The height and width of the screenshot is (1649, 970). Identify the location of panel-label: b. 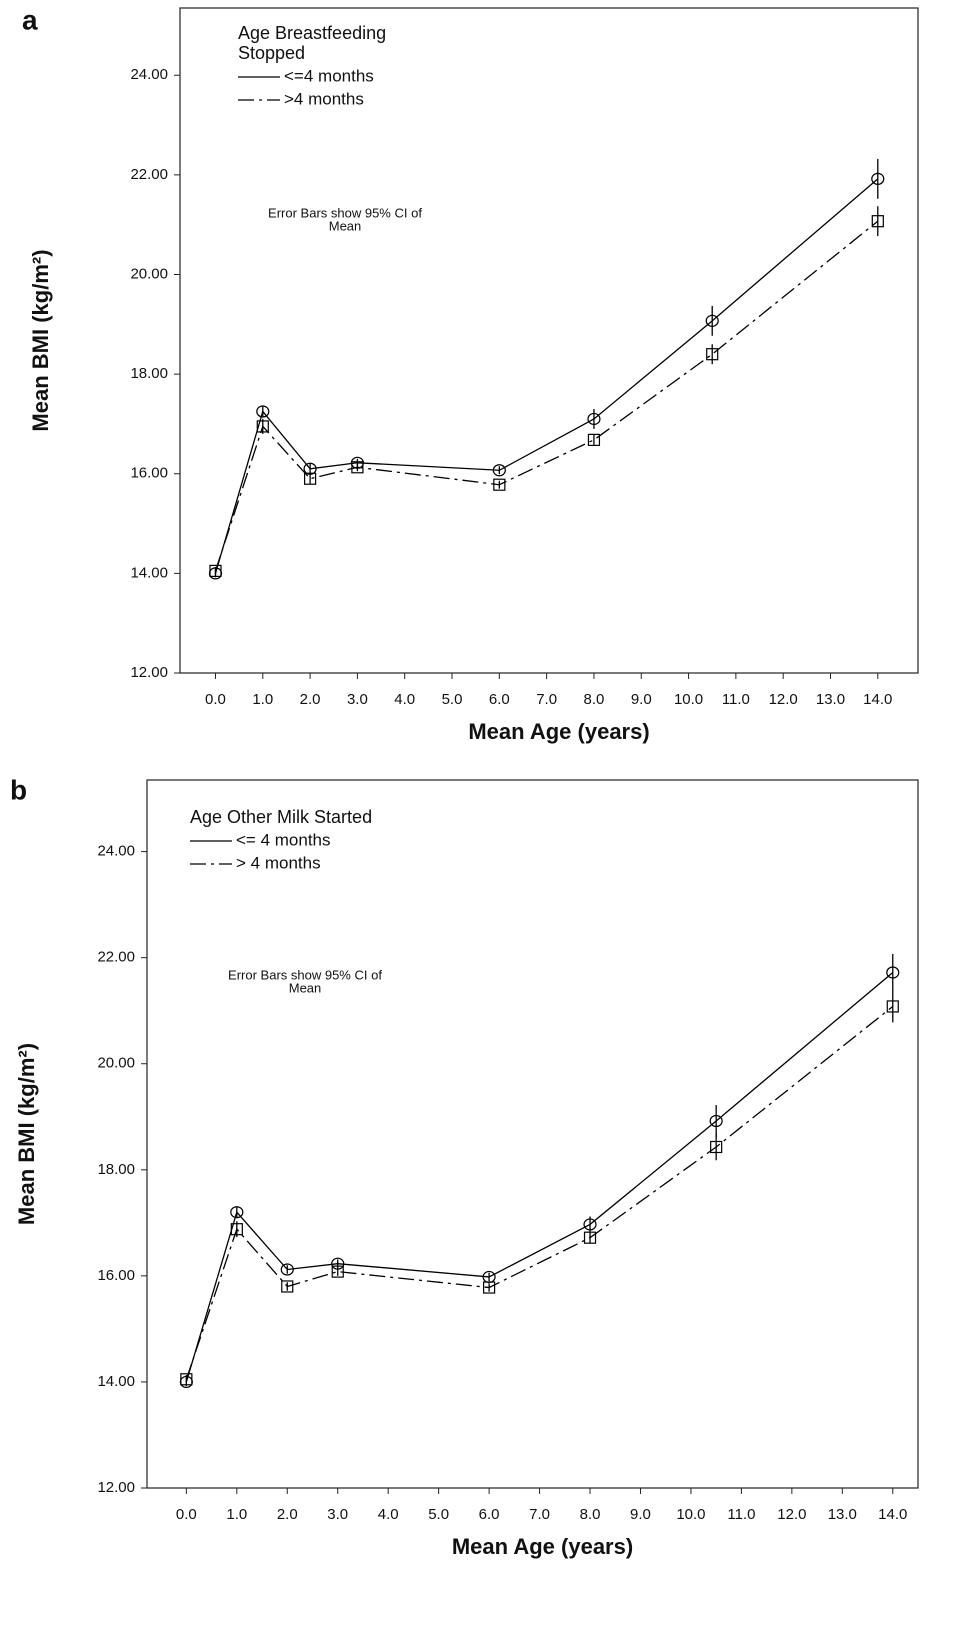
(18, 789).